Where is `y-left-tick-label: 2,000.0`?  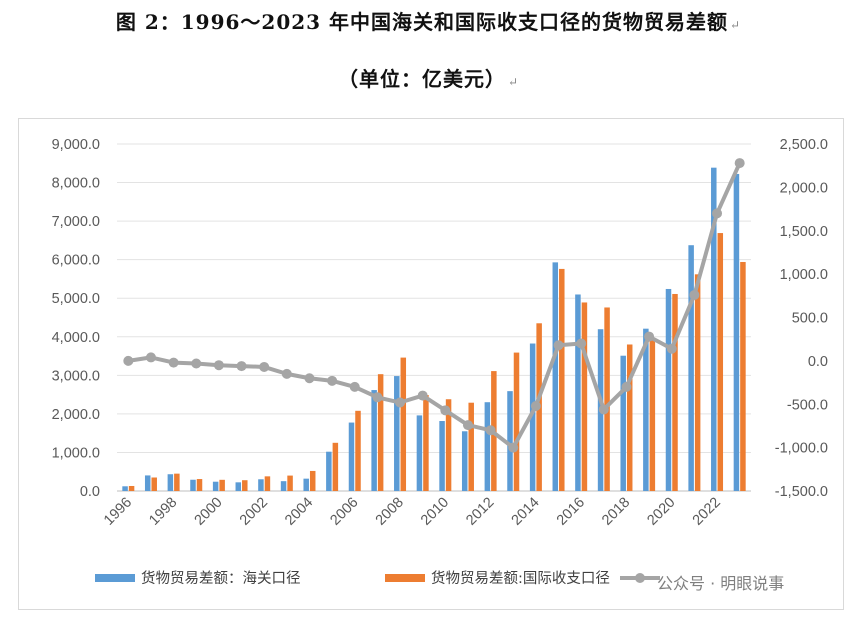 y-left-tick-label: 2,000.0 is located at coordinates (76, 415).